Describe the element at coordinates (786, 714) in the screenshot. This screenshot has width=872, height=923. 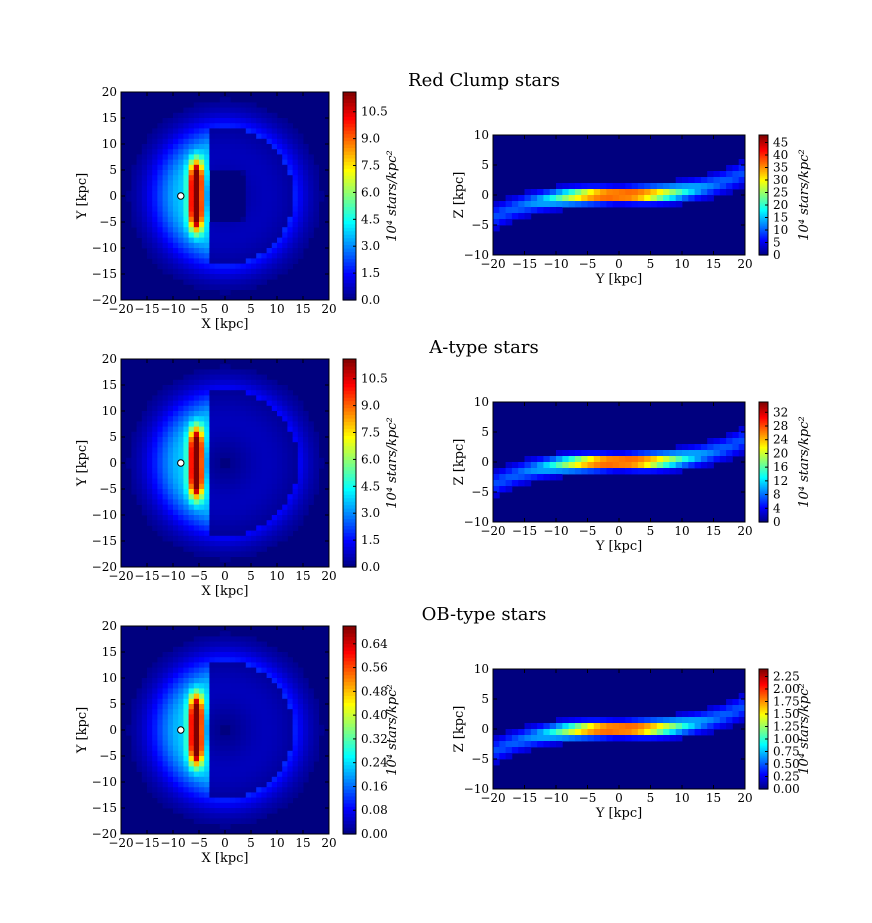
I see `yz-colorbar-tick-label: 1.50` at that location.